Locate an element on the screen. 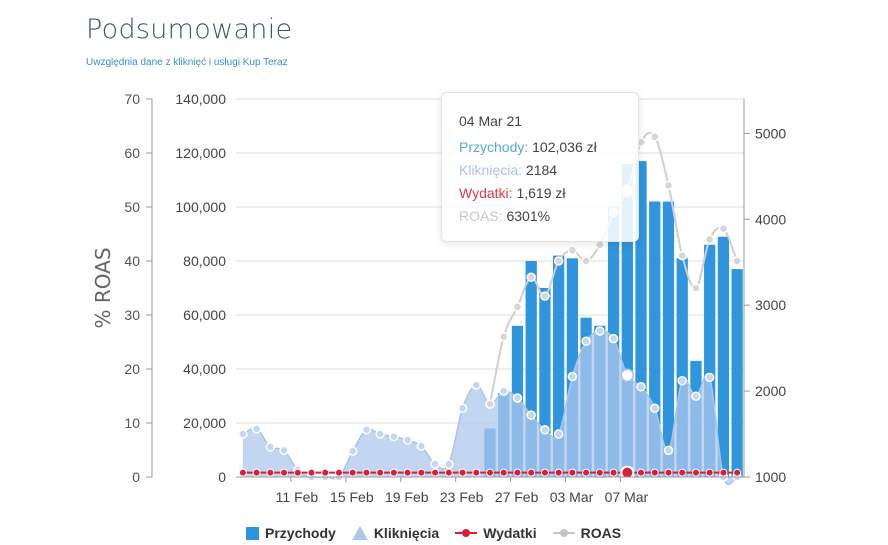 The image size is (888, 545). legend-item-spend: Wydatki is located at coordinates (496, 533).